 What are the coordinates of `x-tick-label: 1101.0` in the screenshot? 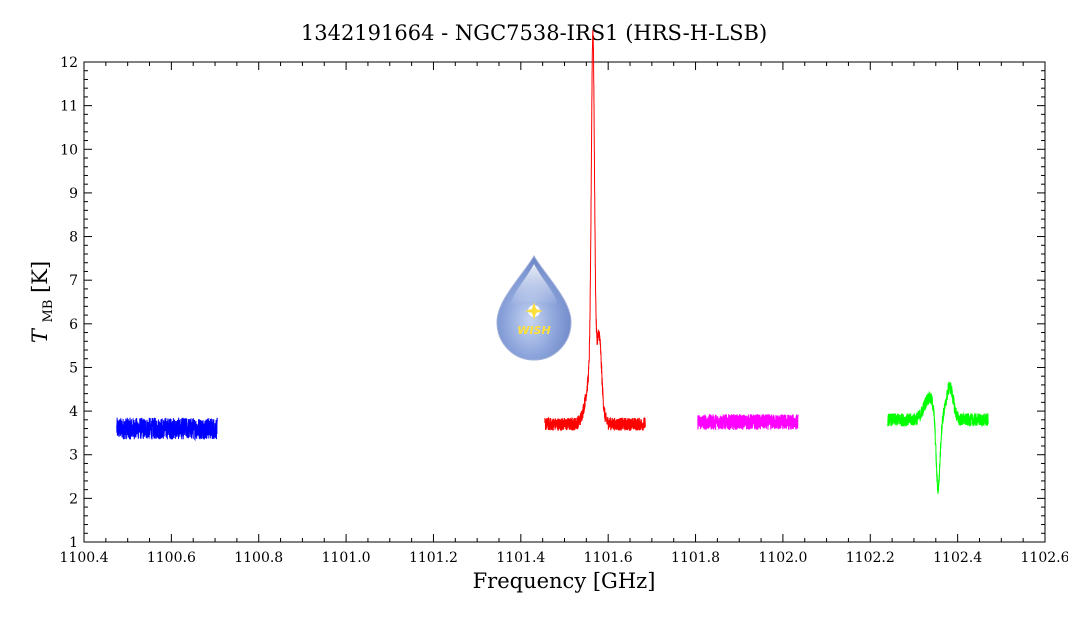 It's located at (346, 558).